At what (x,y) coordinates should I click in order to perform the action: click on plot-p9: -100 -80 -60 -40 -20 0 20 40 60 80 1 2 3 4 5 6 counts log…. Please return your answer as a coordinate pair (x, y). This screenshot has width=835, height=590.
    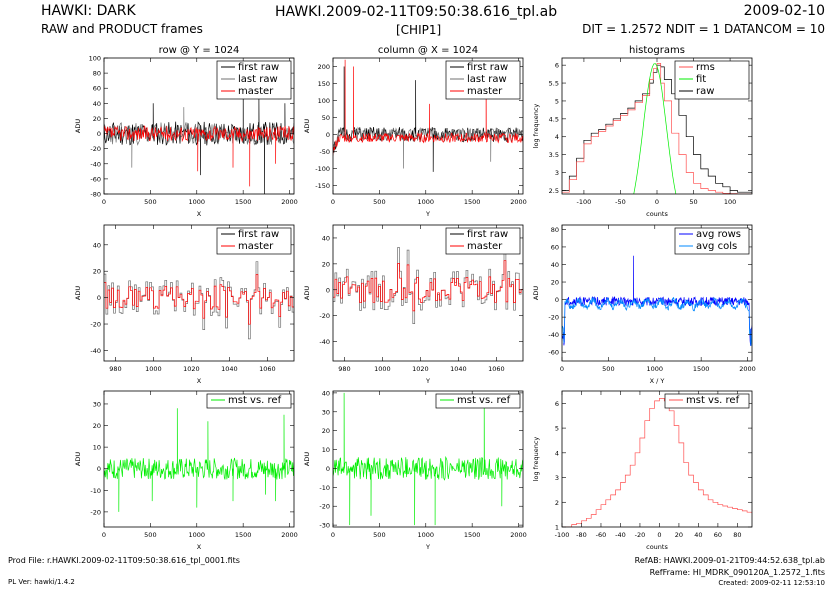
    Looking at the image, I should click on (642, 470).